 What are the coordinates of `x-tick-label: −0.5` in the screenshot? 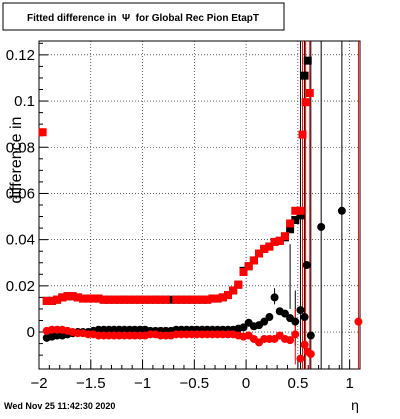 It's located at (195, 383).